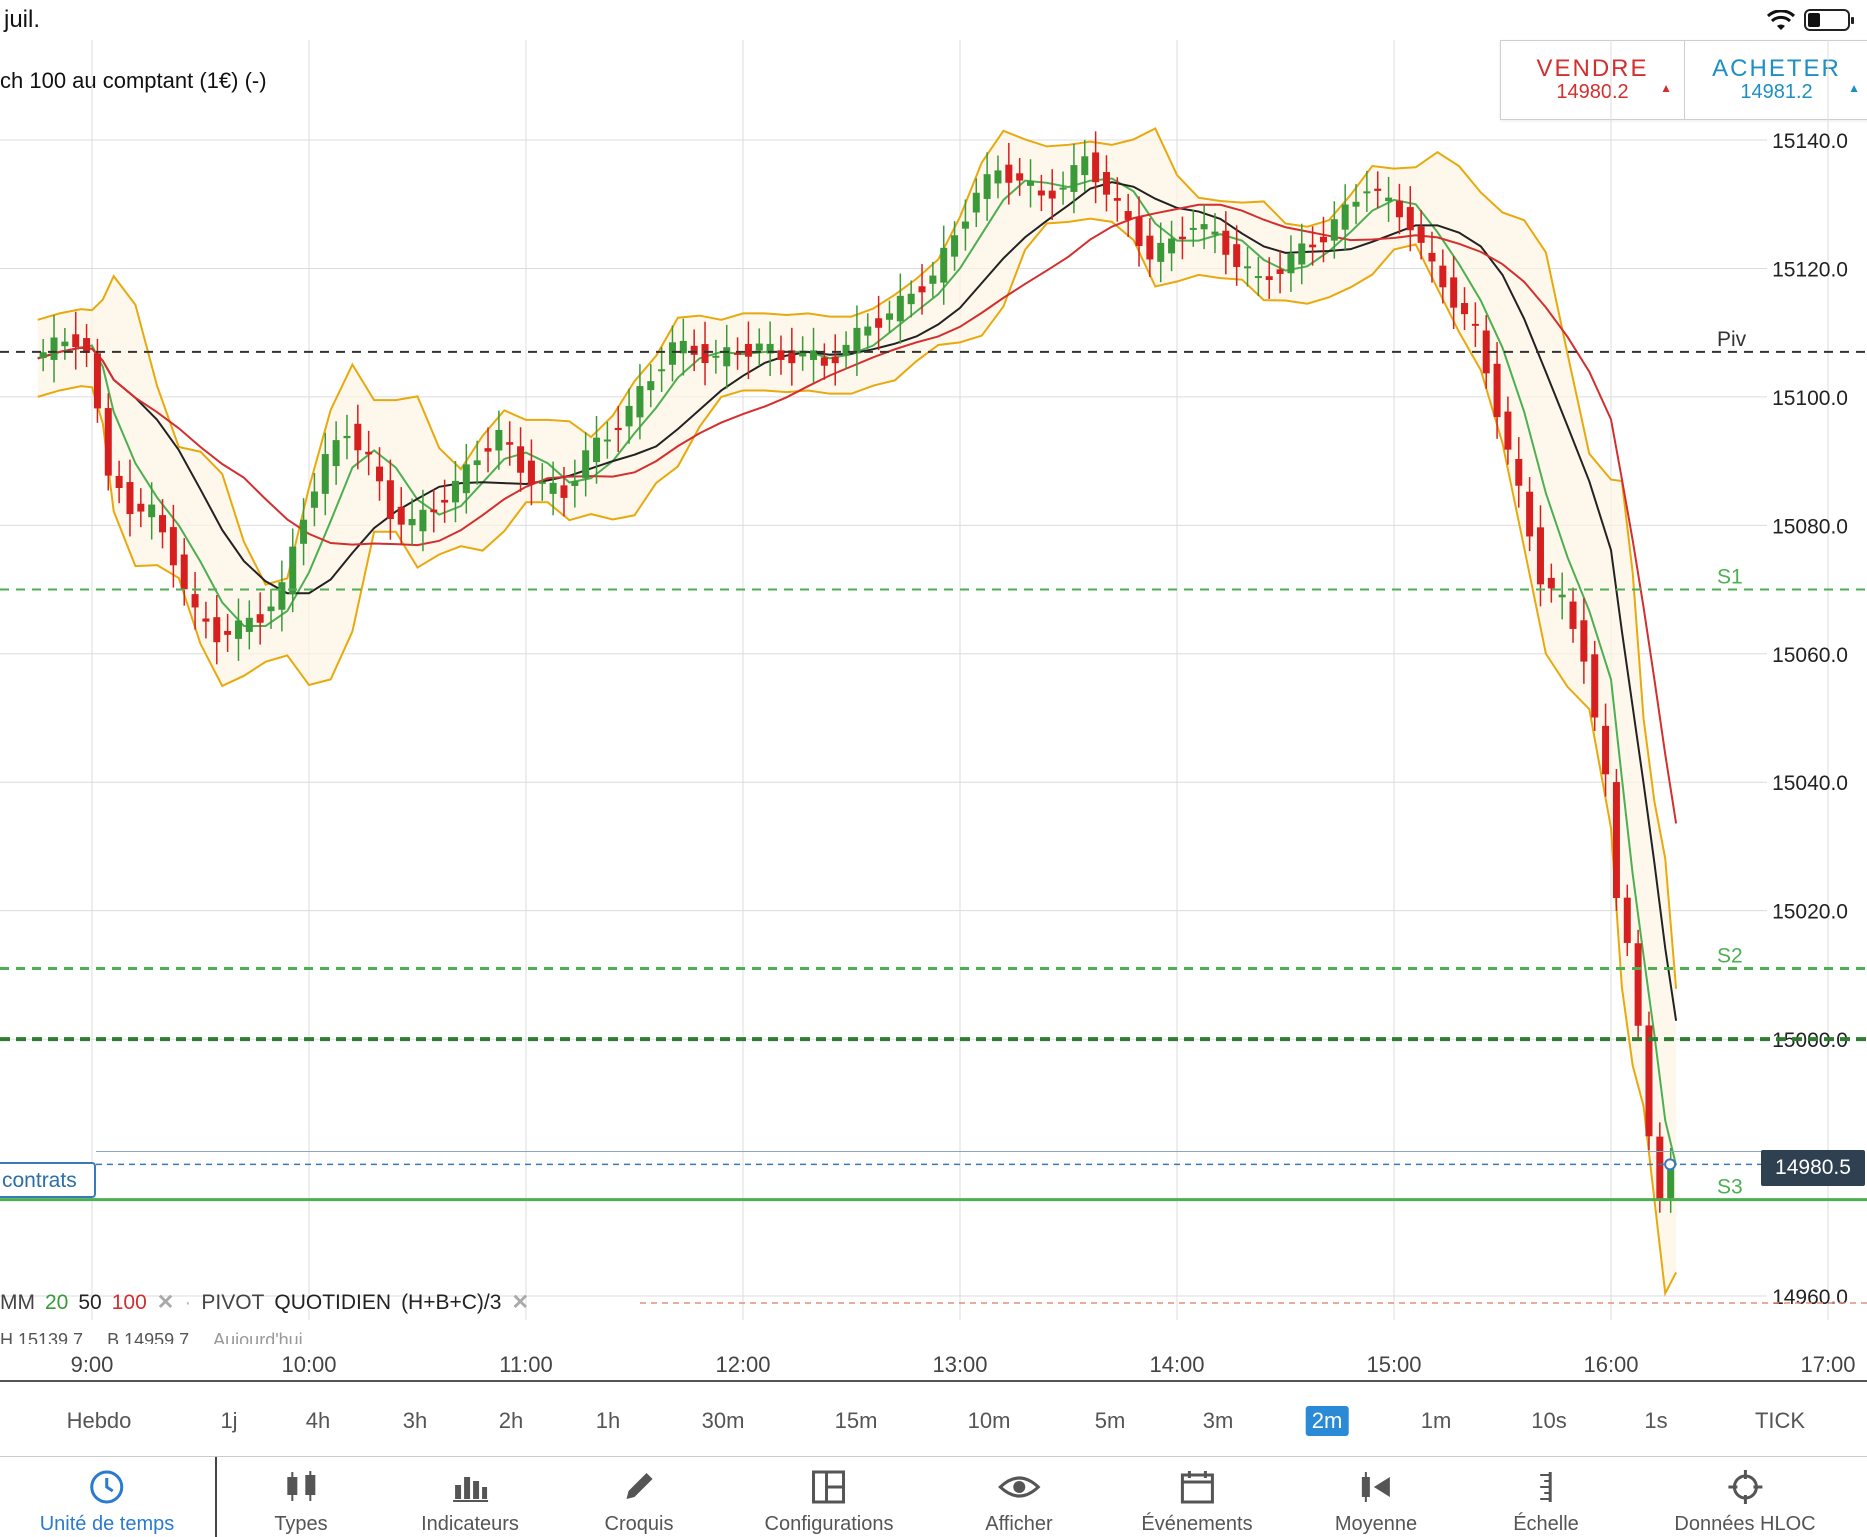 The width and height of the screenshot is (1867, 1537). What do you see at coordinates (1436, 1420) in the screenshot?
I see `timeframe-1m: 1m` at bounding box center [1436, 1420].